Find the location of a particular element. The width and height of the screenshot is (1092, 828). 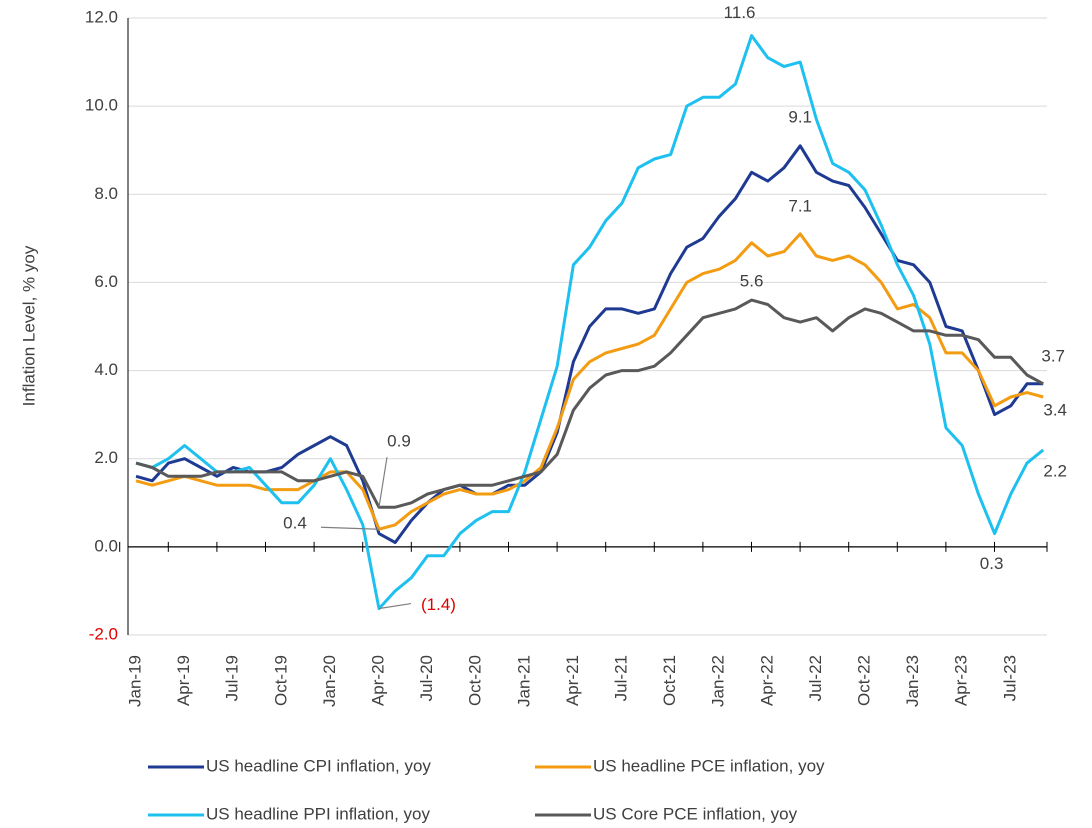

data-label: 7.1 is located at coordinates (800, 205).